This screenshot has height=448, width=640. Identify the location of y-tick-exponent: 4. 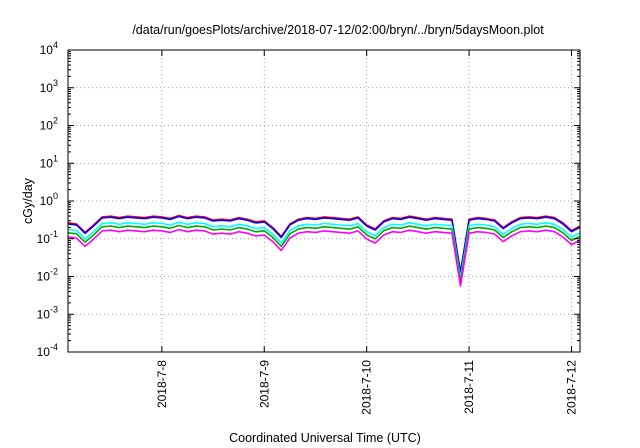
(55, 45).